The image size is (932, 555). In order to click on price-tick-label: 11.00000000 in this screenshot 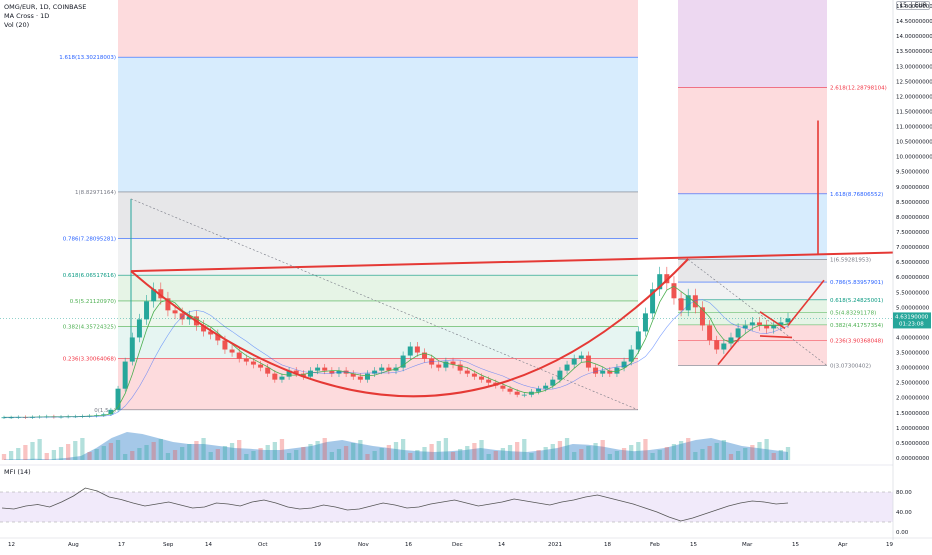, I will do `click(914, 128)`.